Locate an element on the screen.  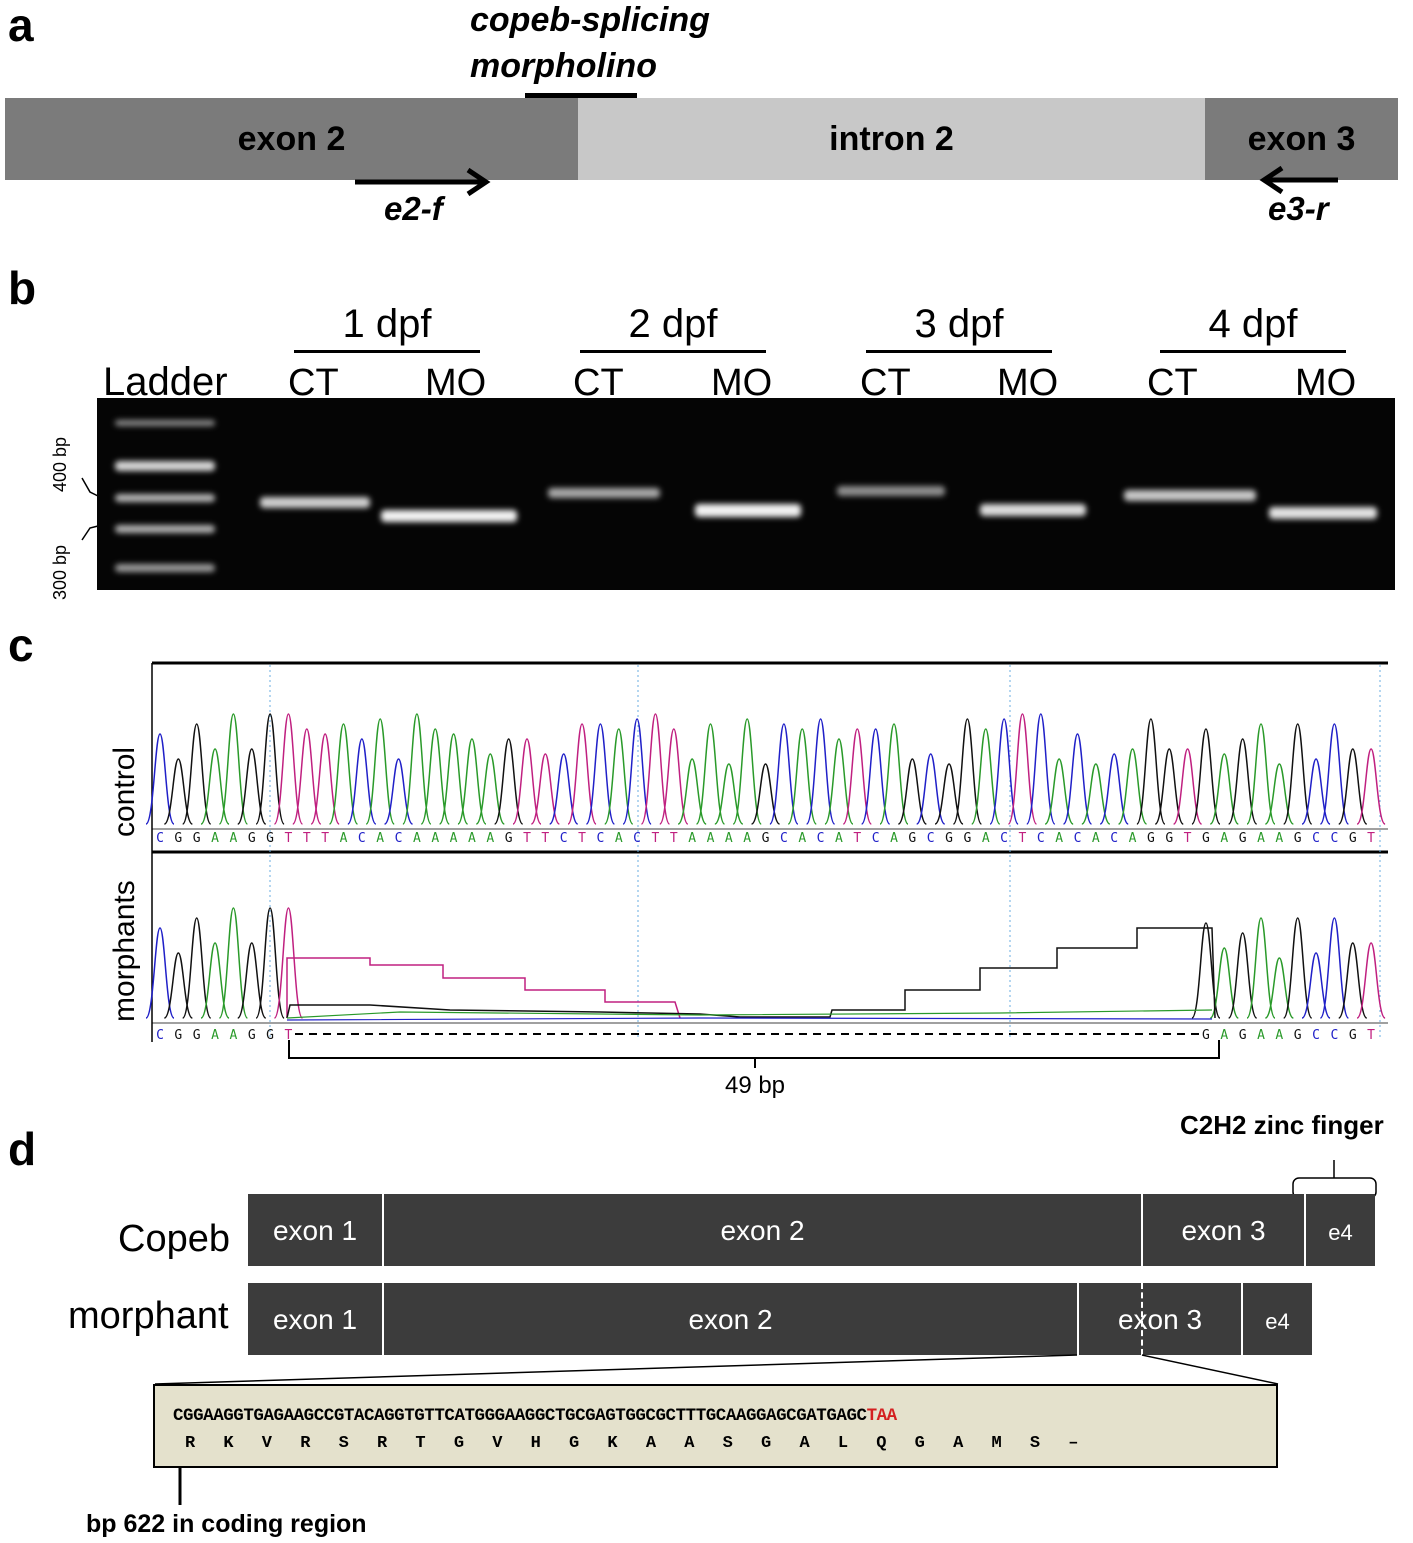
copeb-exon2-label: exon 2 is located at coordinates (762, 1230).